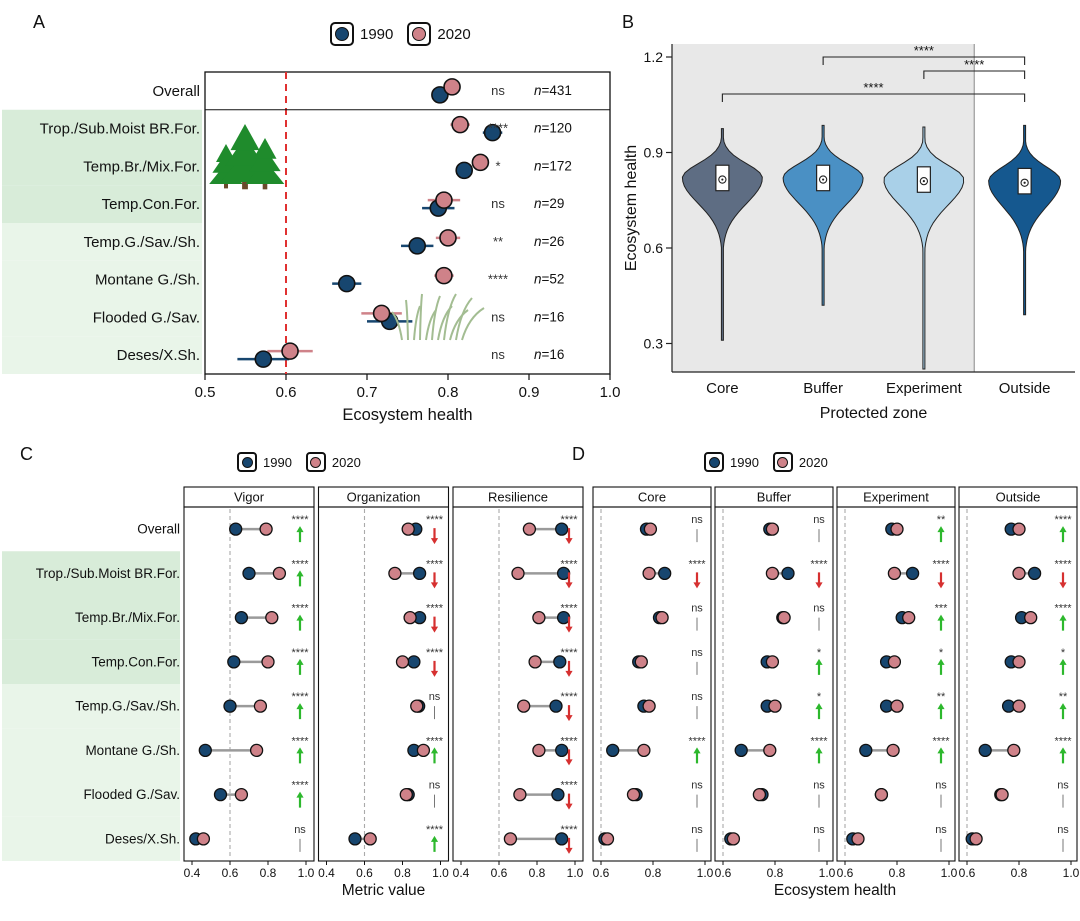 This screenshot has height=921, width=1080. What do you see at coordinates (39, 22) in the screenshot?
I see `panel-label-a: A` at bounding box center [39, 22].